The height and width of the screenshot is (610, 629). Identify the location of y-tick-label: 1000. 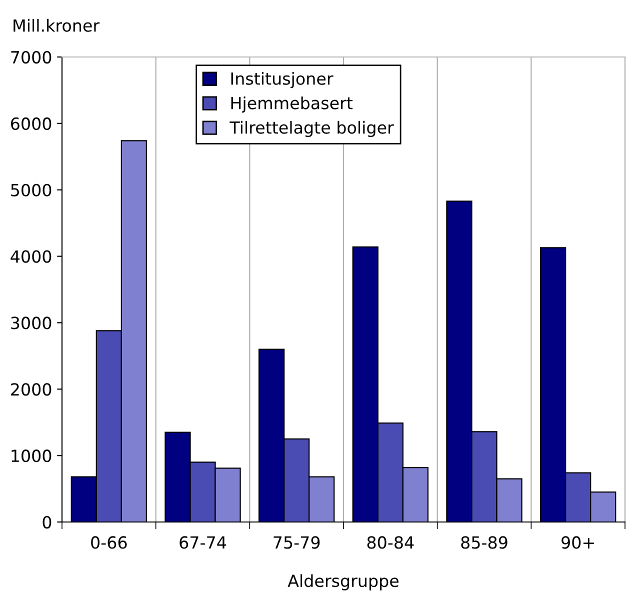
(32, 456).